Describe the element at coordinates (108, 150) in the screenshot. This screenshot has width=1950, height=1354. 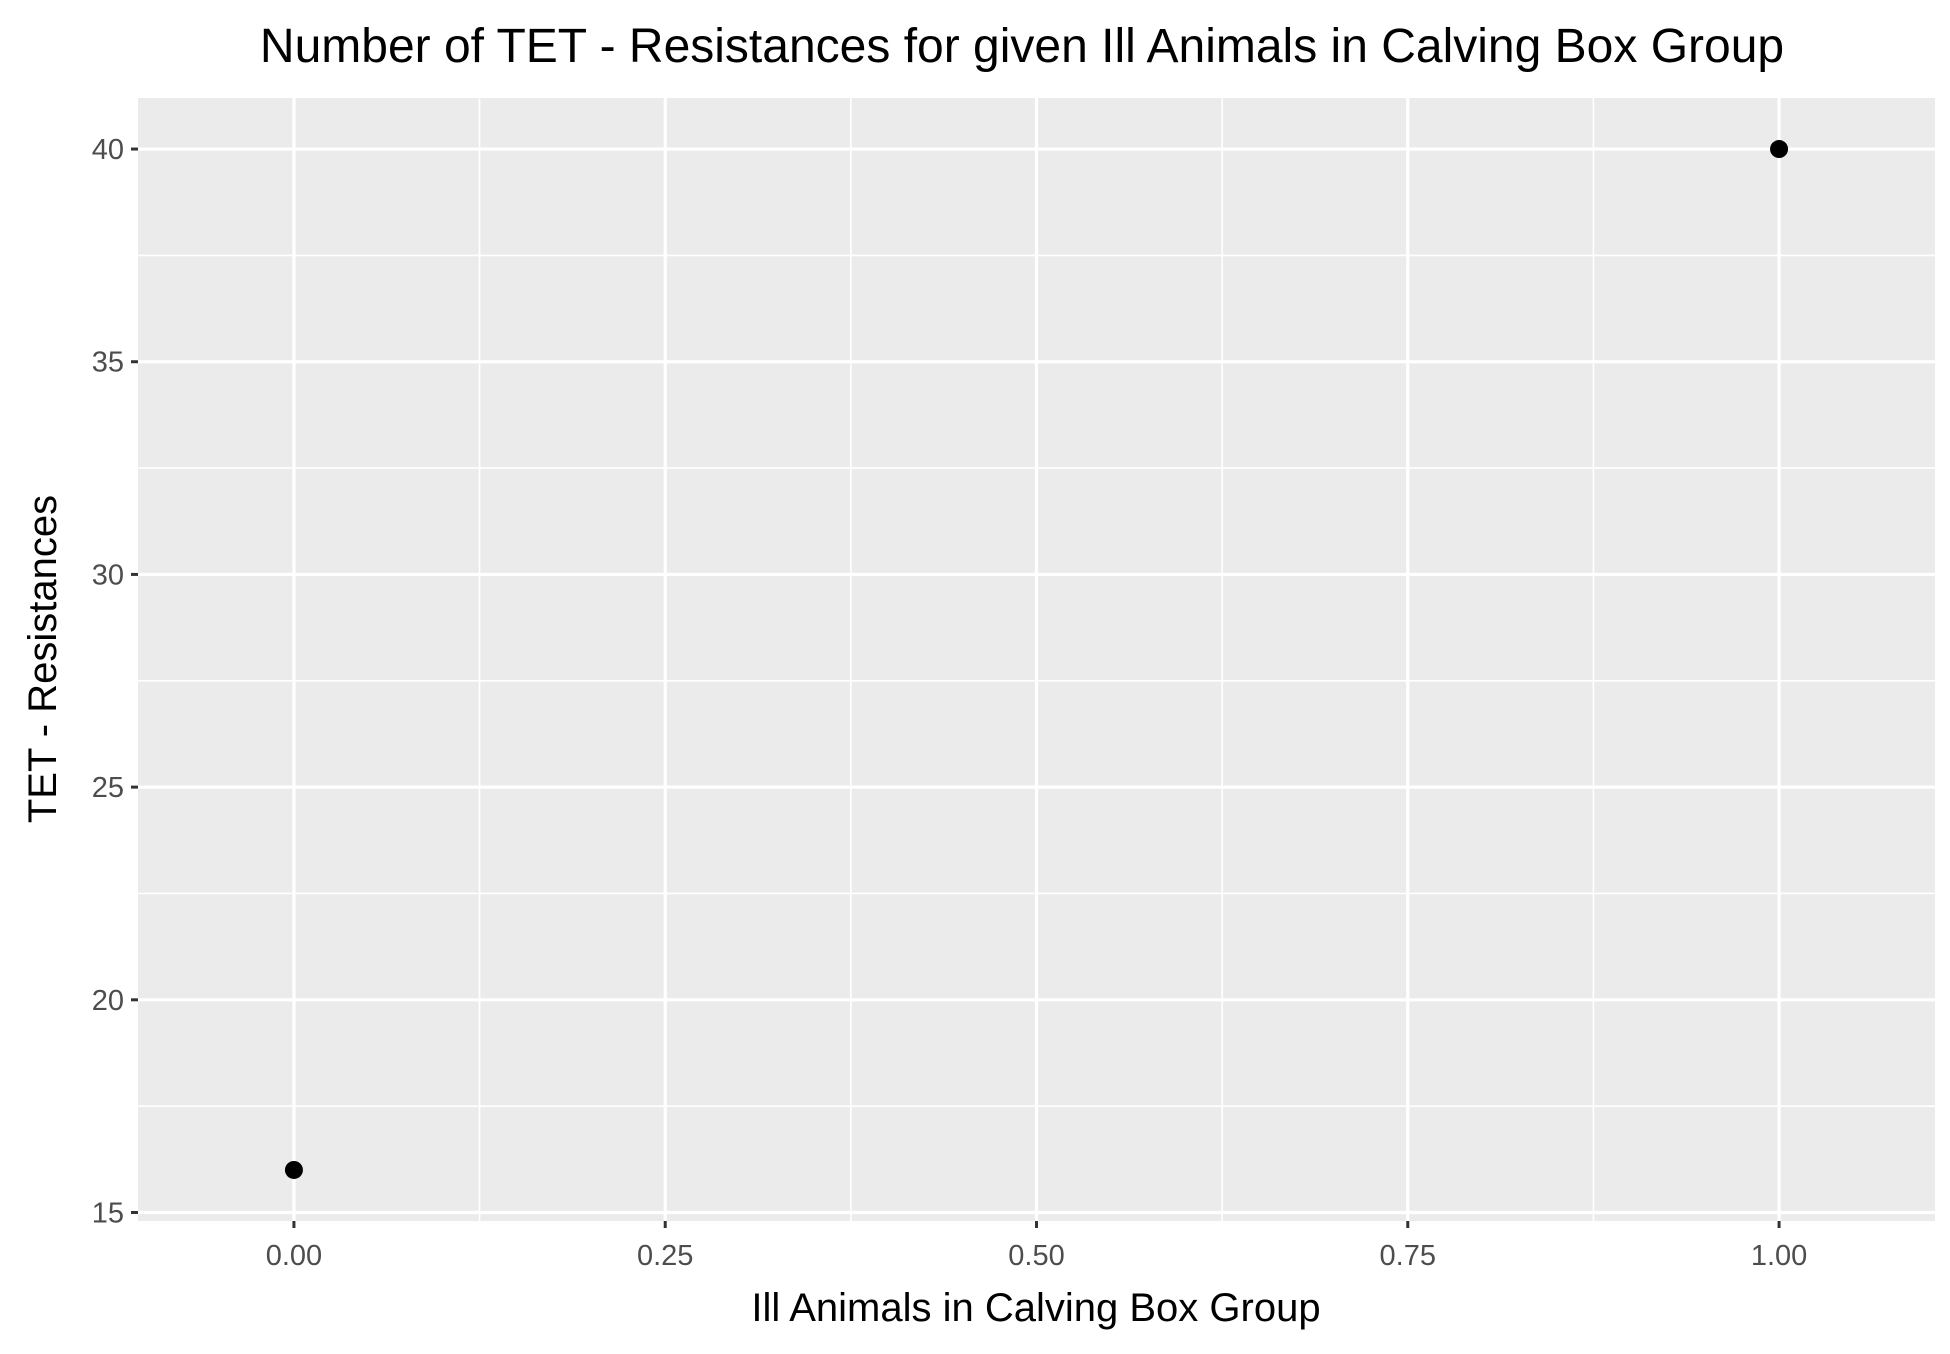
I see `y-tick-label: 40` at that location.